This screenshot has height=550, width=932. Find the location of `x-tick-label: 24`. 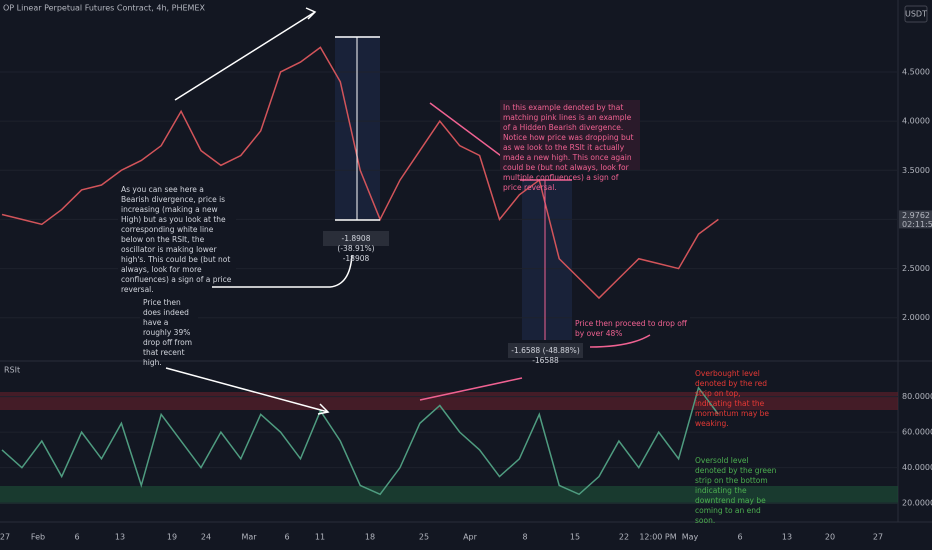

x-tick-label: 24 is located at coordinates (206, 537).